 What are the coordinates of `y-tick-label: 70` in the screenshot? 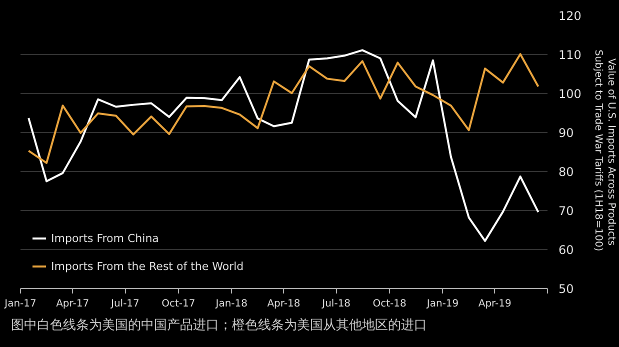 It's located at (566, 211).